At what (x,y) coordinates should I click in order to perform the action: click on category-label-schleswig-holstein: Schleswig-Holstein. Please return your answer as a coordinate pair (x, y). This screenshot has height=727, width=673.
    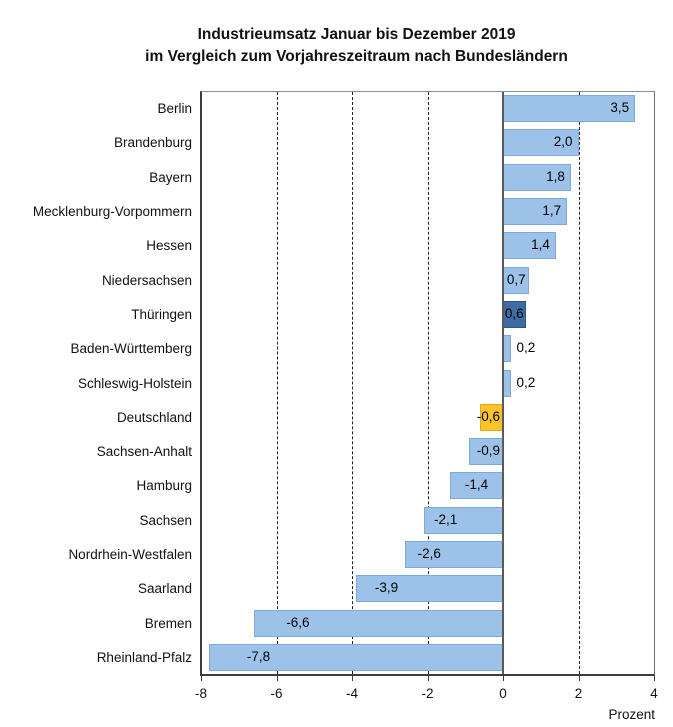
    Looking at the image, I should click on (134, 383).